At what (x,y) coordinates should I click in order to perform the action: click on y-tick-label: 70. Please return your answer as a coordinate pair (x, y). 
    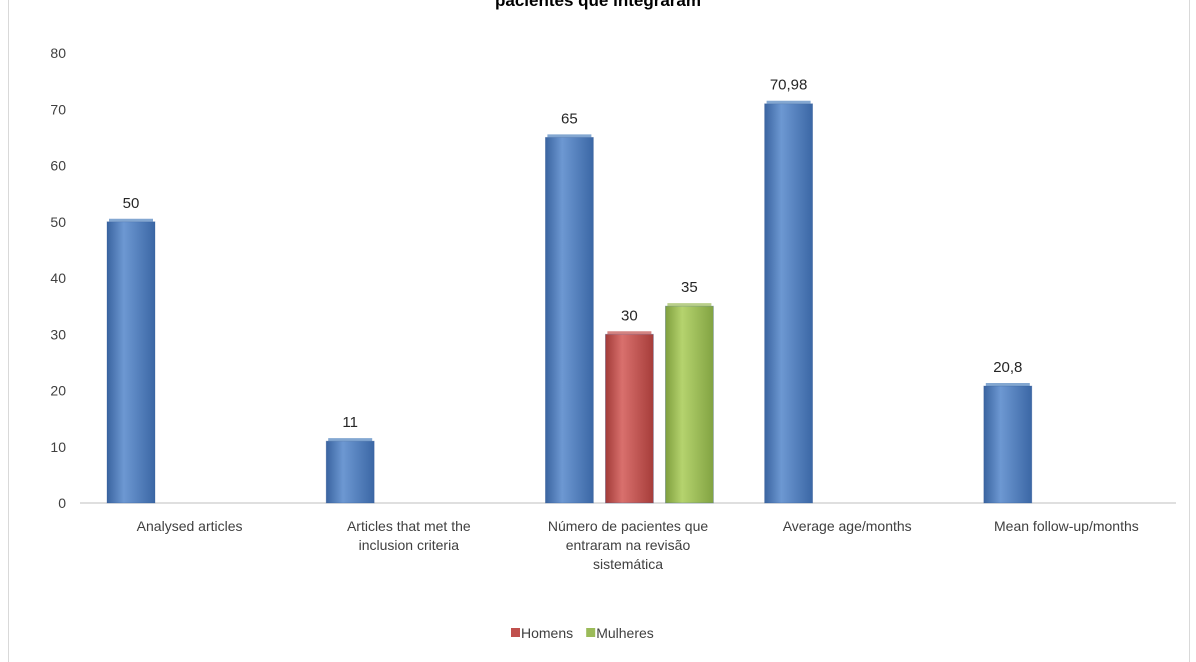
    Looking at the image, I should click on (58, 109).